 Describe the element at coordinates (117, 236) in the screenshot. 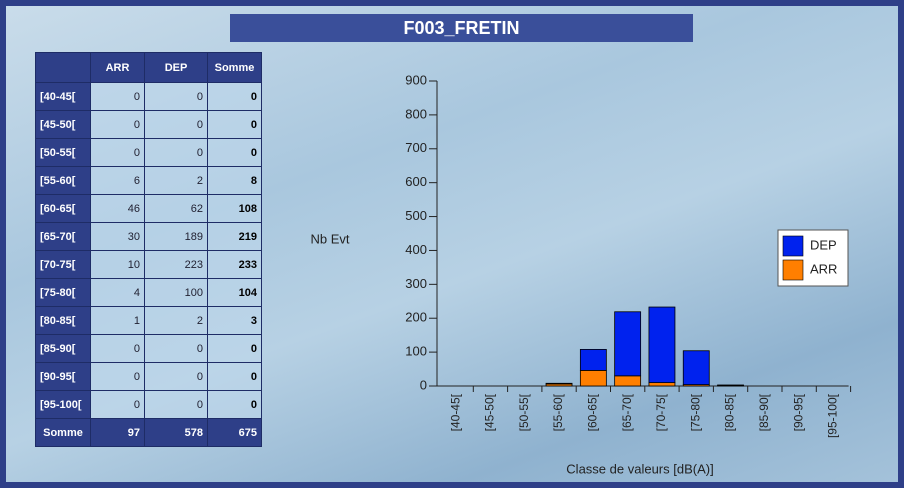

I see `cell: 30` at that location.